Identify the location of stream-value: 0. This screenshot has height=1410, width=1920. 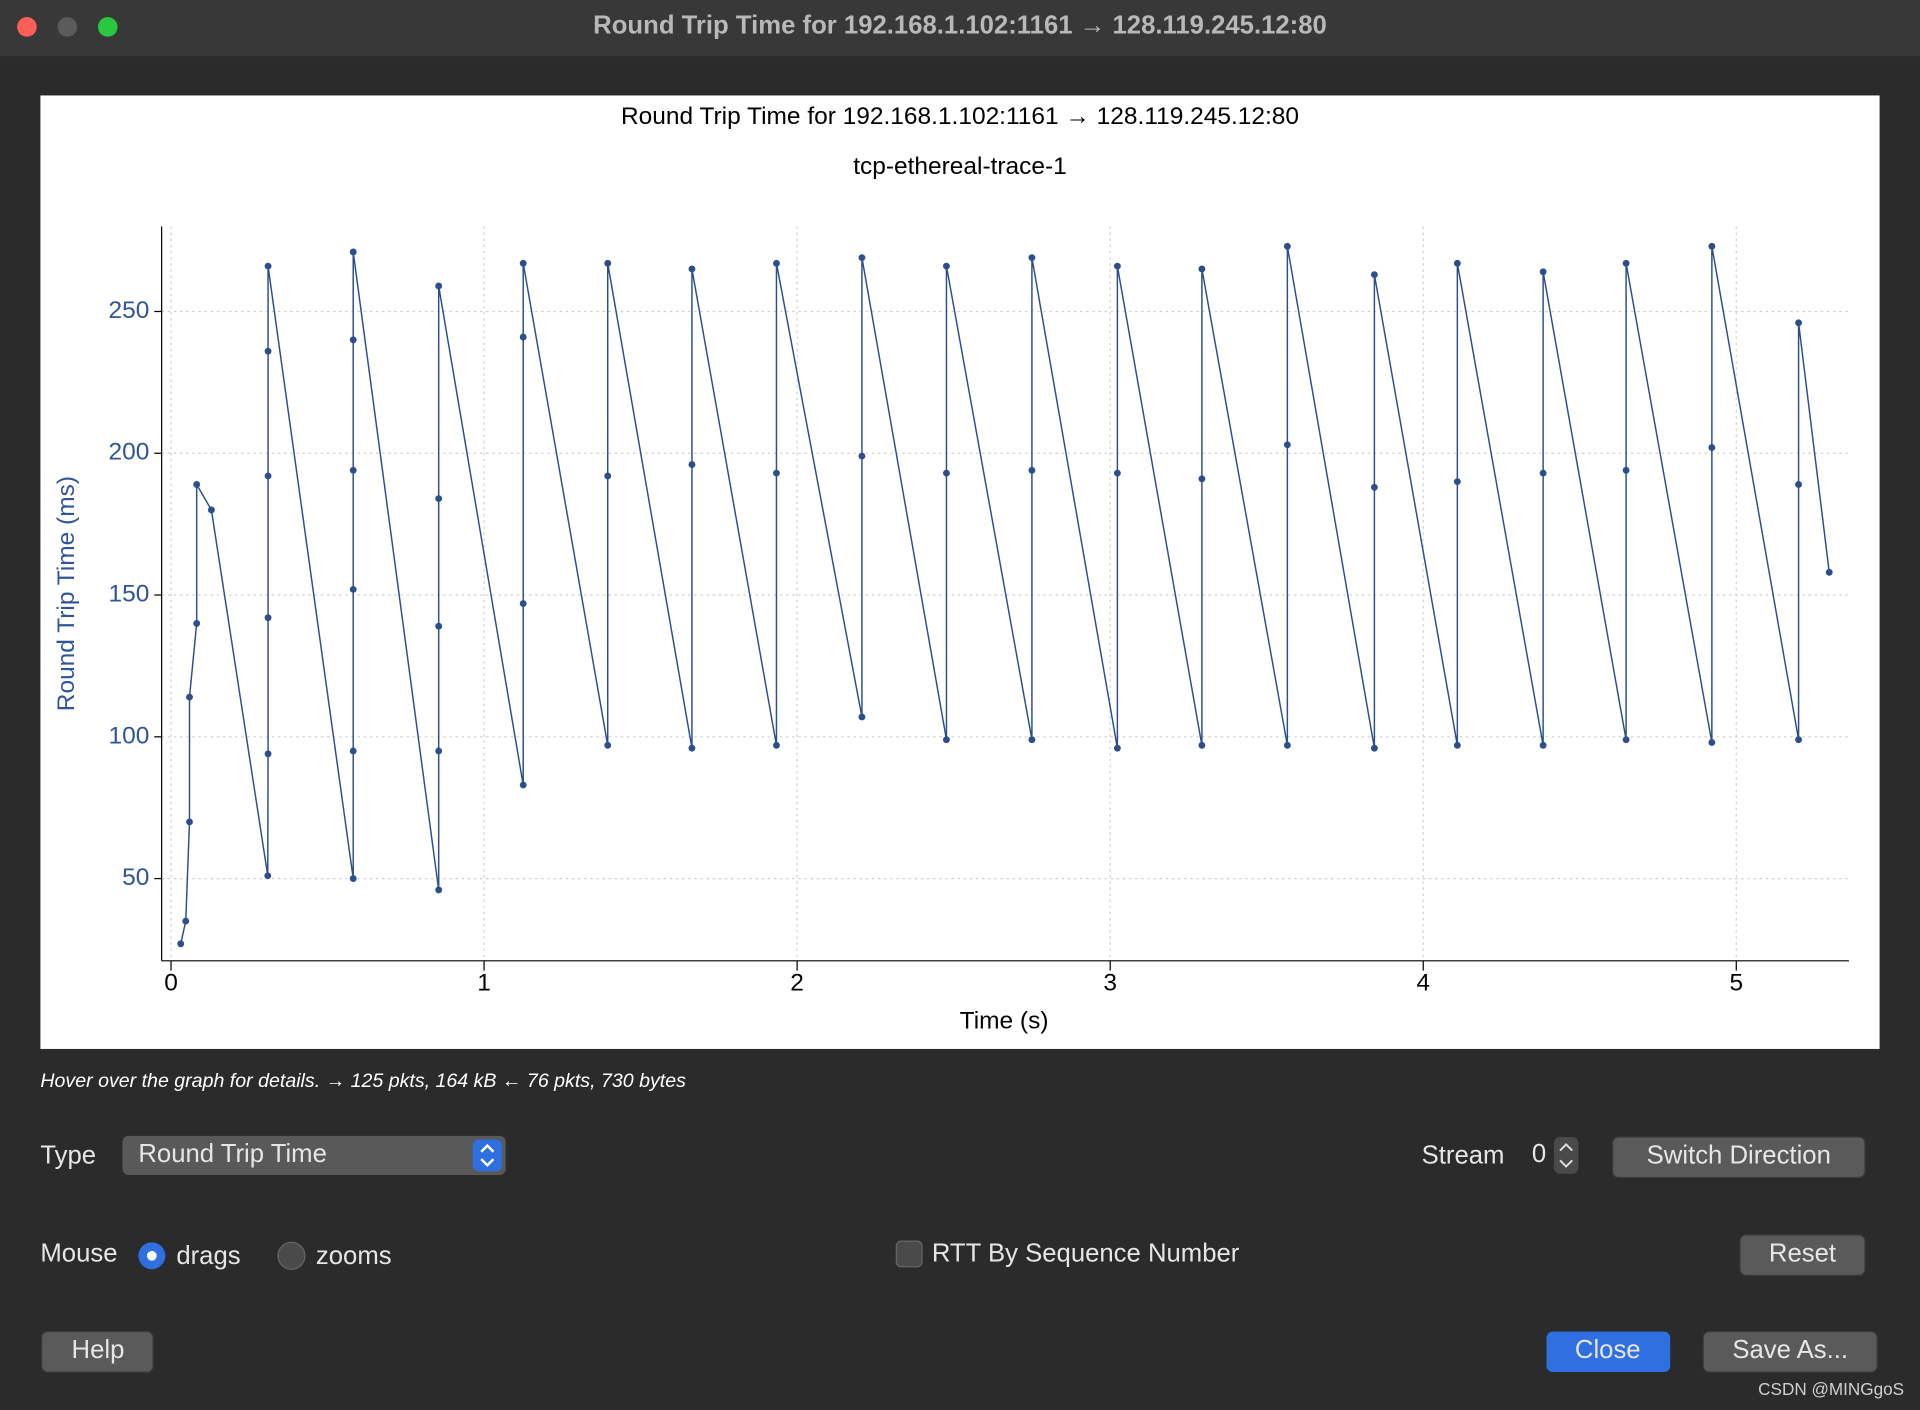
(1539, 1154).